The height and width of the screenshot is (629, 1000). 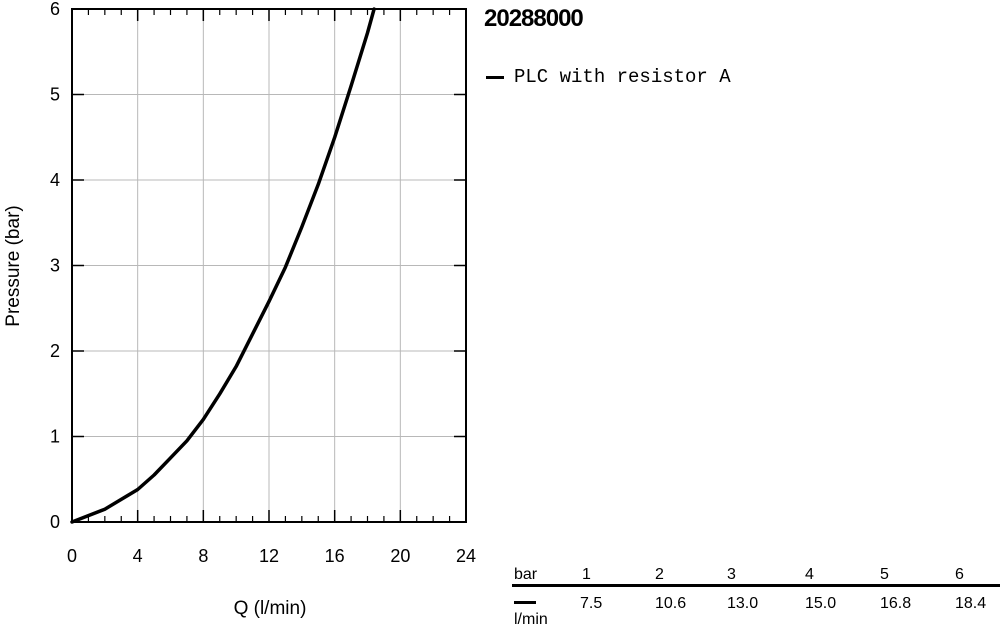 I want to click on table-flow-cell: 16.8, so click(x=896, y=603).